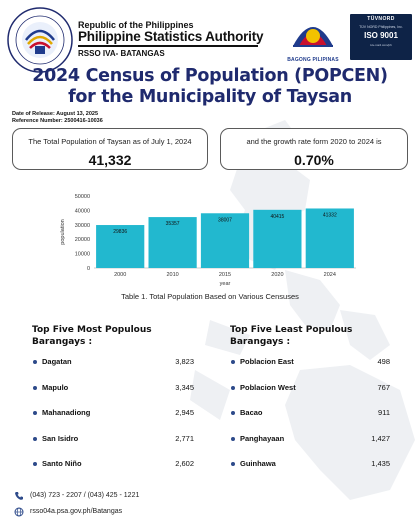  What do you see at coordinates (384, 412) in the screenshot?
I see `barangay-population: 911` at bounding box center [384, 412].